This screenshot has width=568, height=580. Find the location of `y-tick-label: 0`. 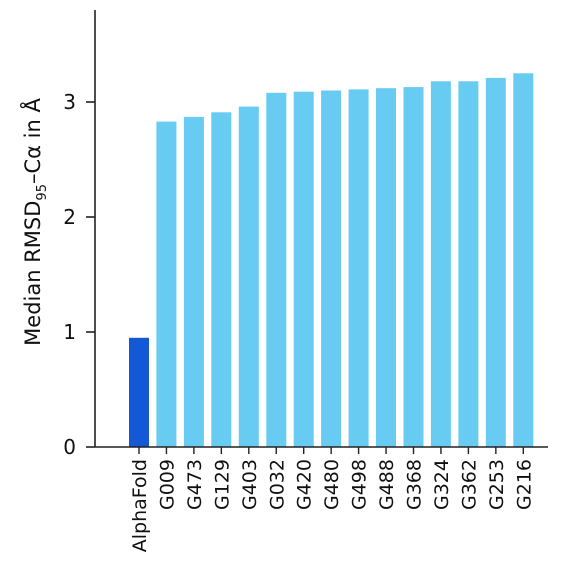

y-tick-label: 0 is located at coordinates (69, 447).